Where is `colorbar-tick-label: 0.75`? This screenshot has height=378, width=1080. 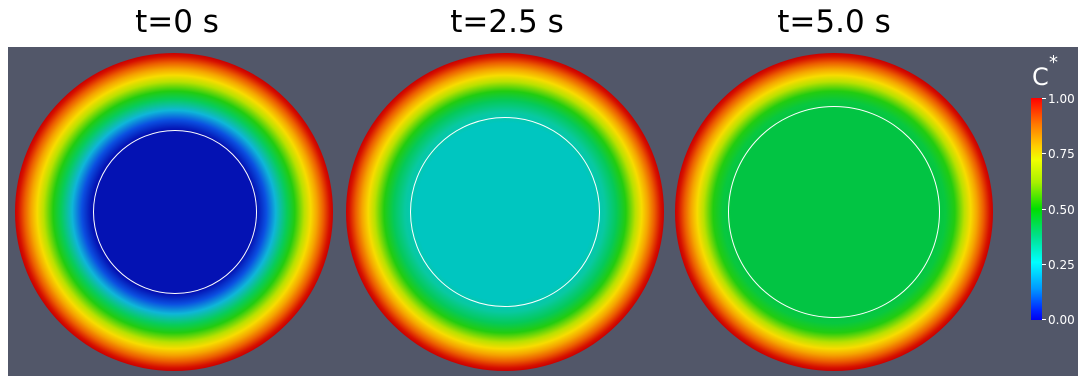
colorbar-tick-label: 0.75 is located at coordinates (1061, 154).